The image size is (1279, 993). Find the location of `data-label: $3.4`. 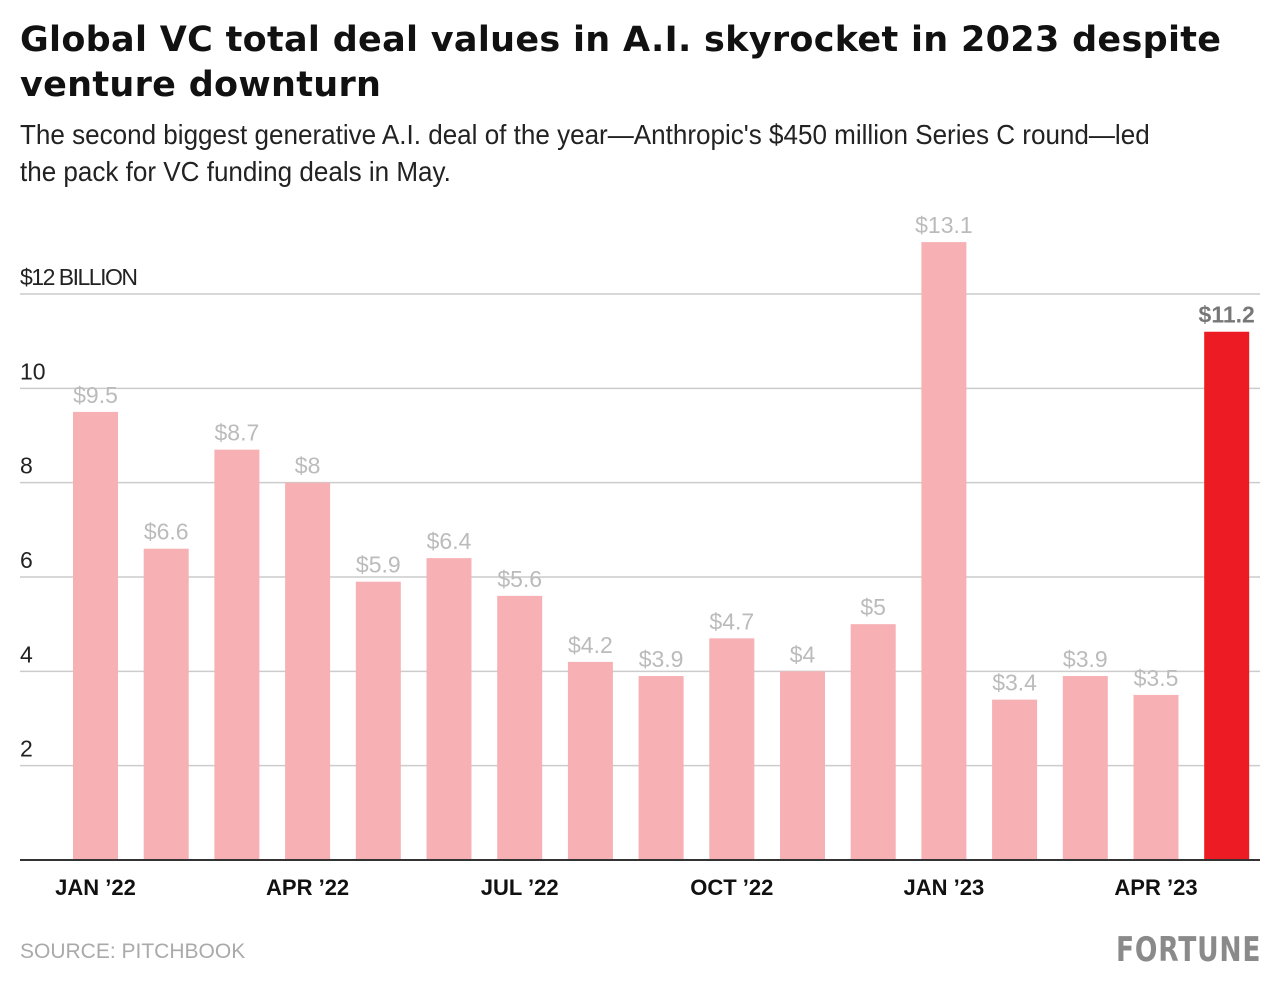

data-label: $3.4 is located at coordinates (1014, 683).